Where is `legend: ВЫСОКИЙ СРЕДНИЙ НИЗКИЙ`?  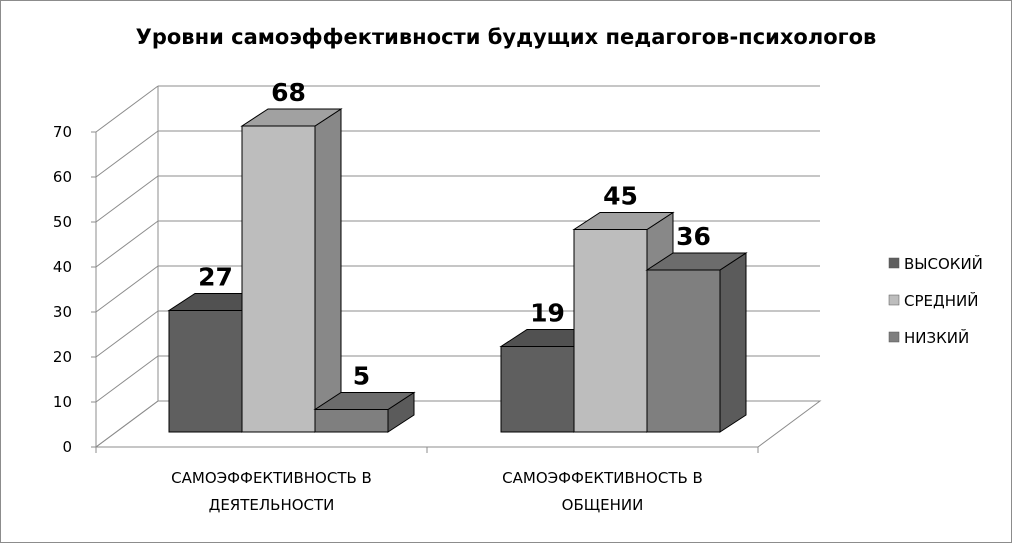
legend: ВЫСОКИЙ СРЕДНИЙ НИЗКИЙ is located at coordinates (935, 300).